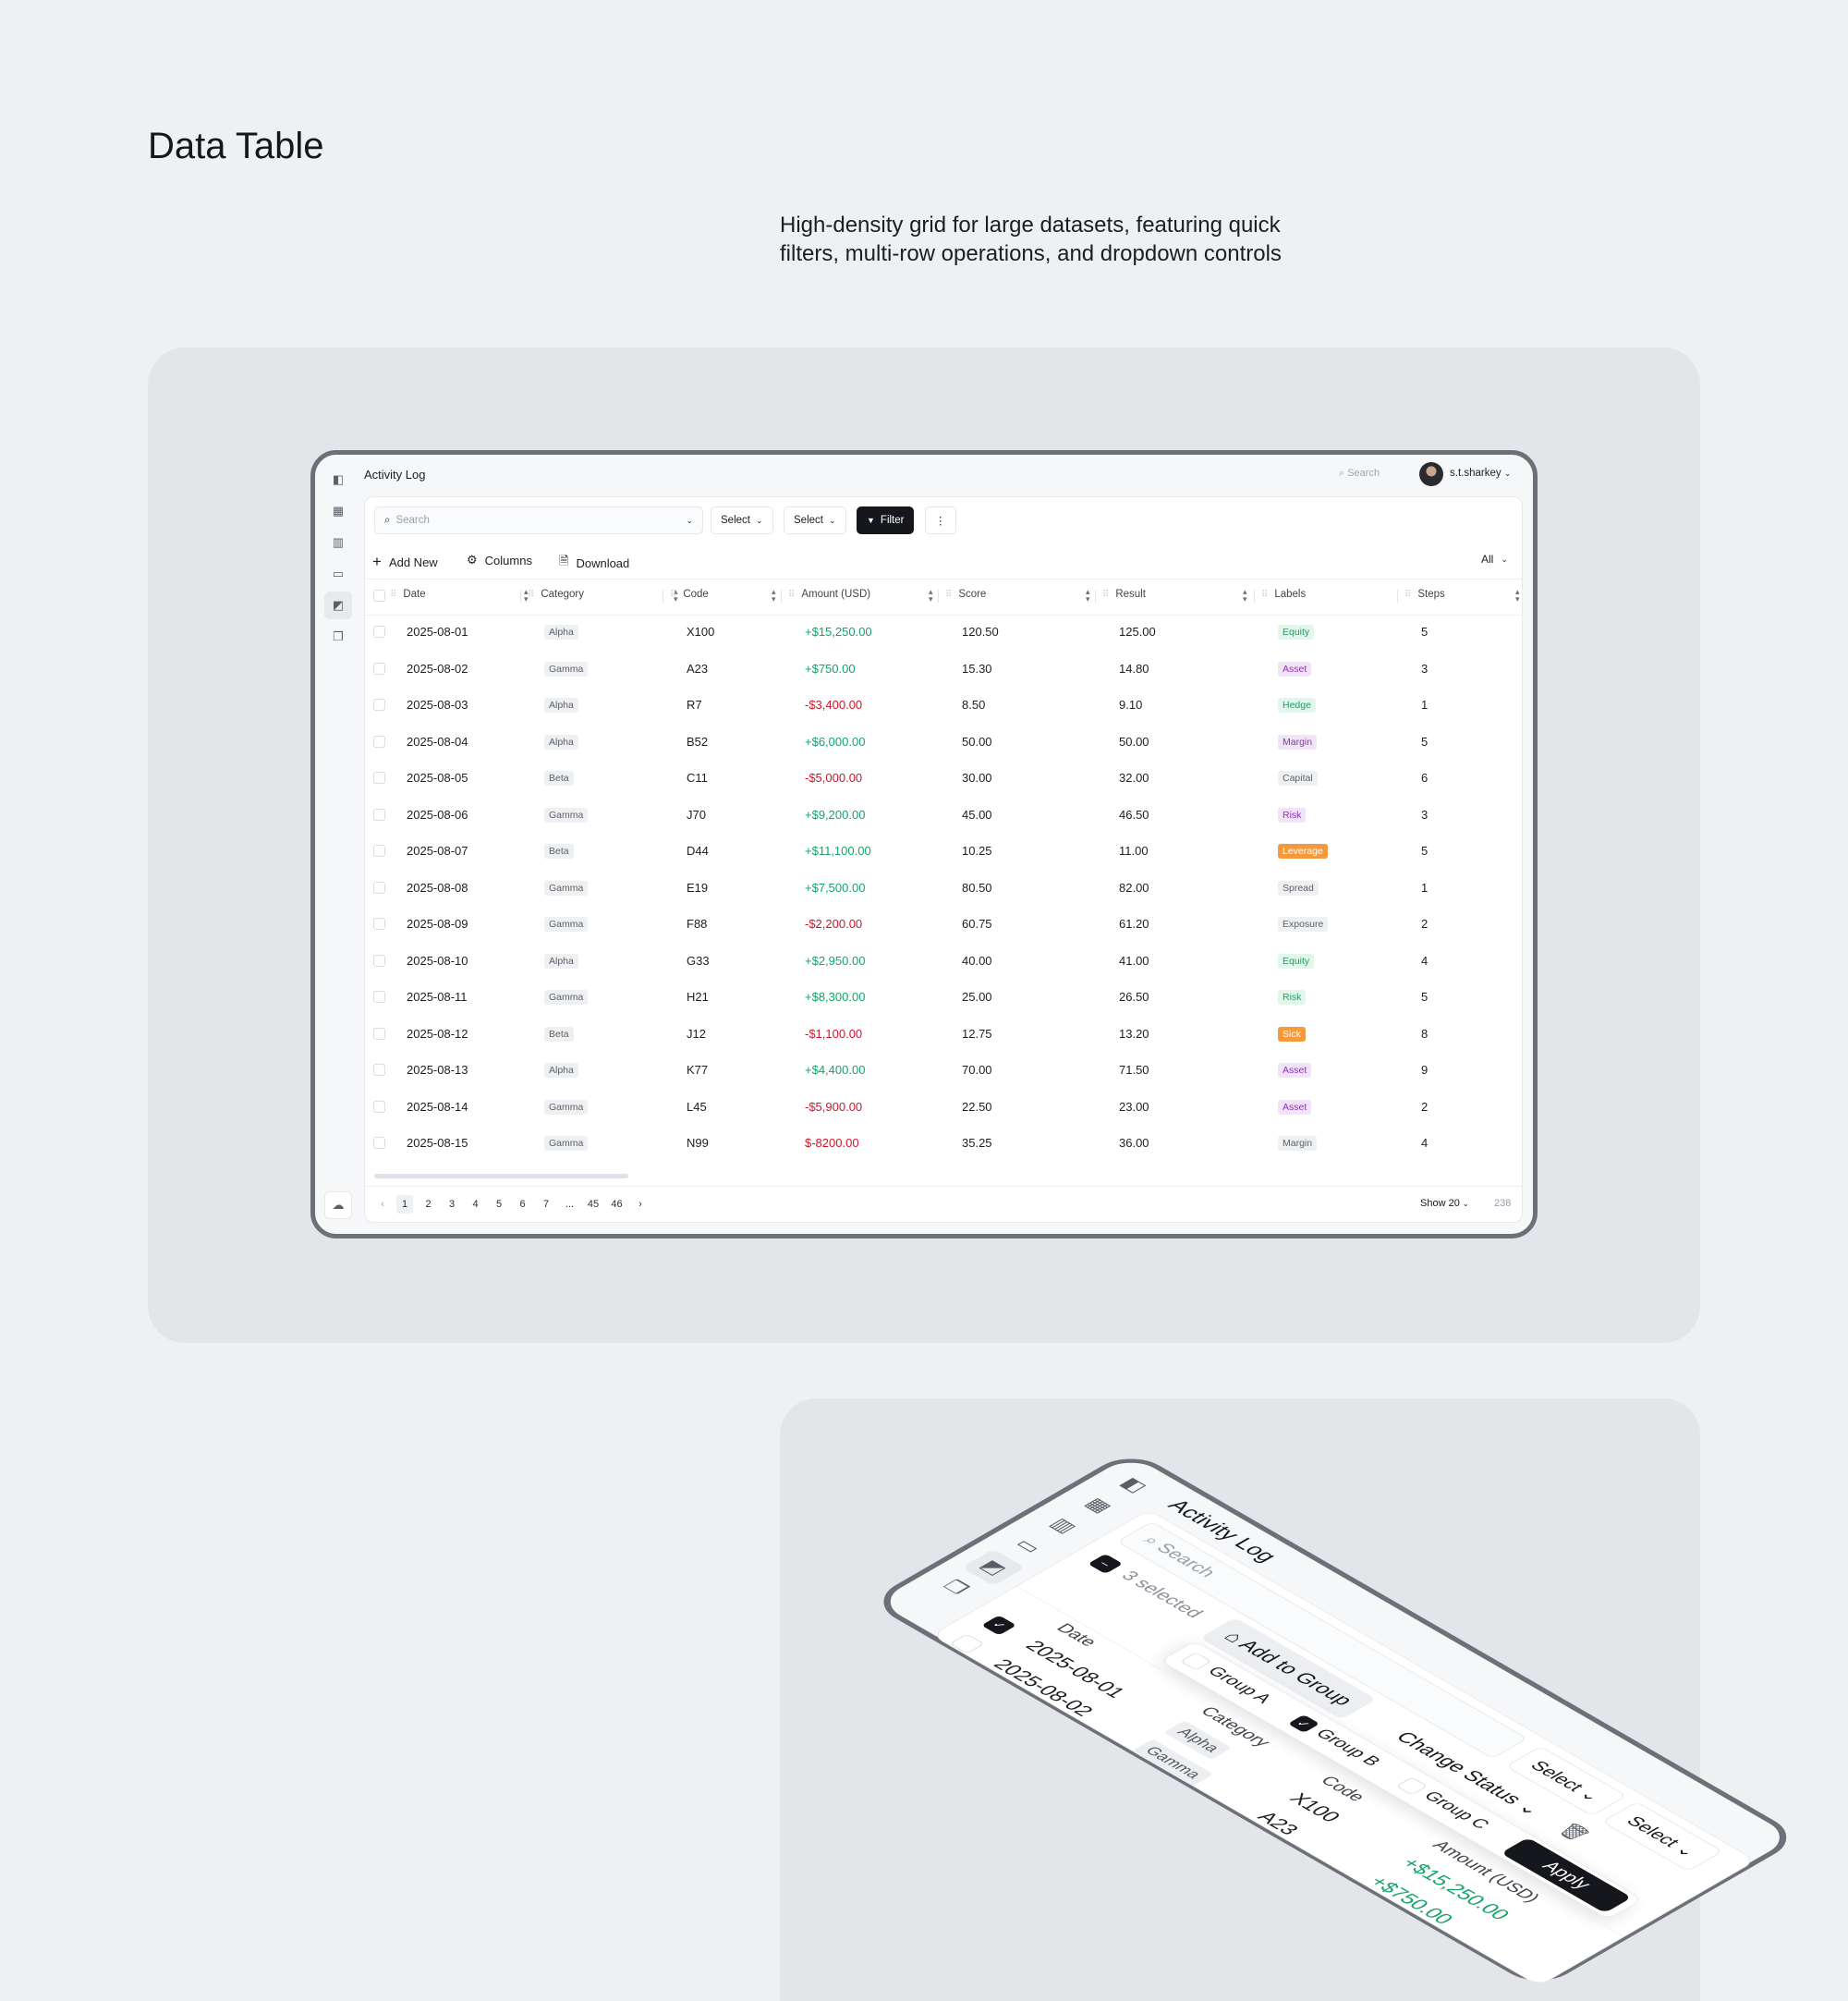  What do you see at coordinates (1106, 1564) in the screenshot?
I see `select-all-checkbox-indeterminate: –` at bounding box center [1106, 1564].